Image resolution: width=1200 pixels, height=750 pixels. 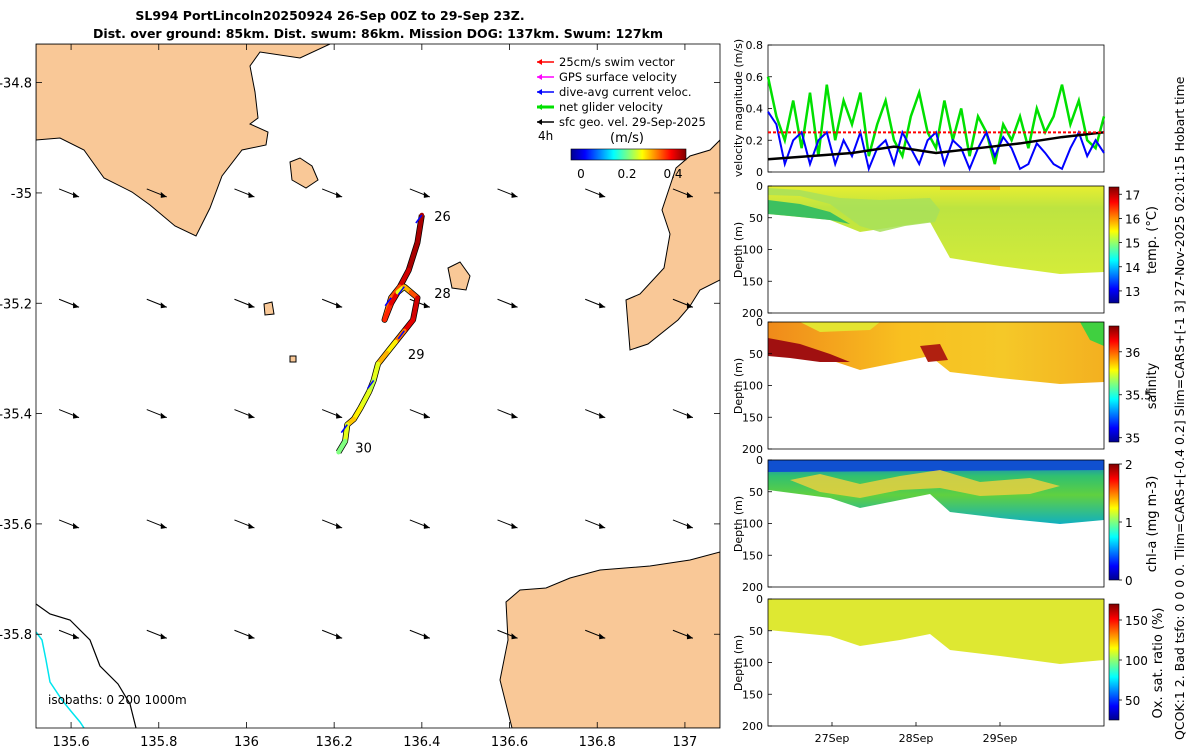 I want to click on colorbar-tick-label: 1, so click(x=1129, y=523).